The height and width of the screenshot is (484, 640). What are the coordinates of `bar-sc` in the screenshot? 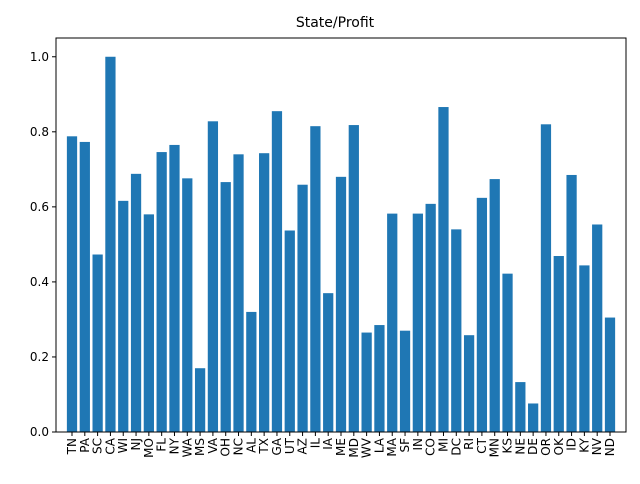 It's located at (97, 343).